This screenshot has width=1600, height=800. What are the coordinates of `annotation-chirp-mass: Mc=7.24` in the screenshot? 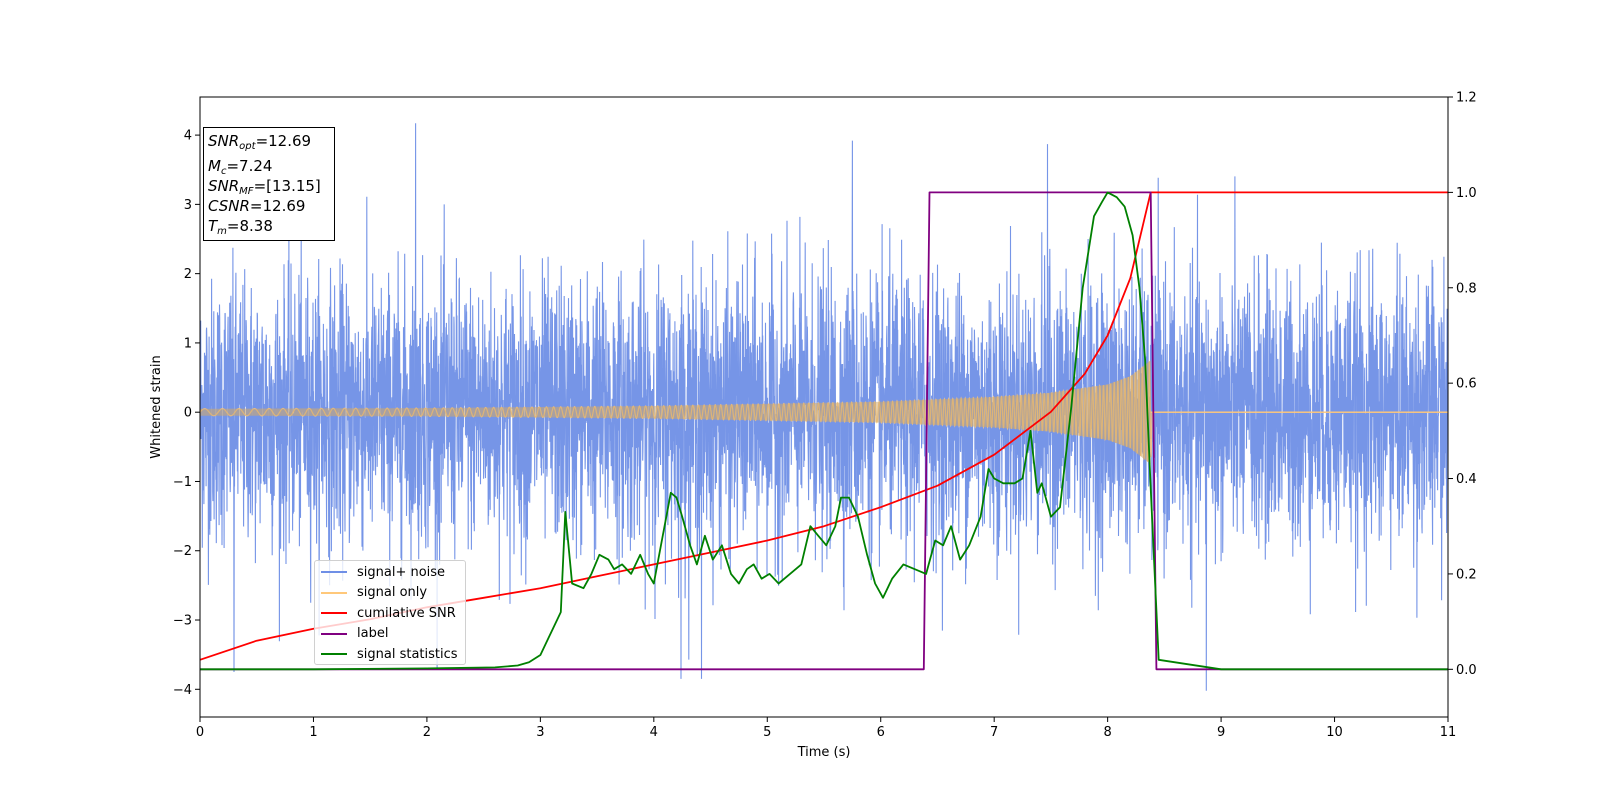 It's located at (240, 167).